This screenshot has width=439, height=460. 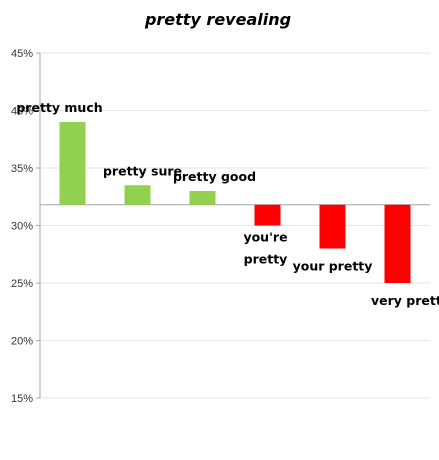 I want to click on y-tick-label: 20%, so click(x=22, y=342).